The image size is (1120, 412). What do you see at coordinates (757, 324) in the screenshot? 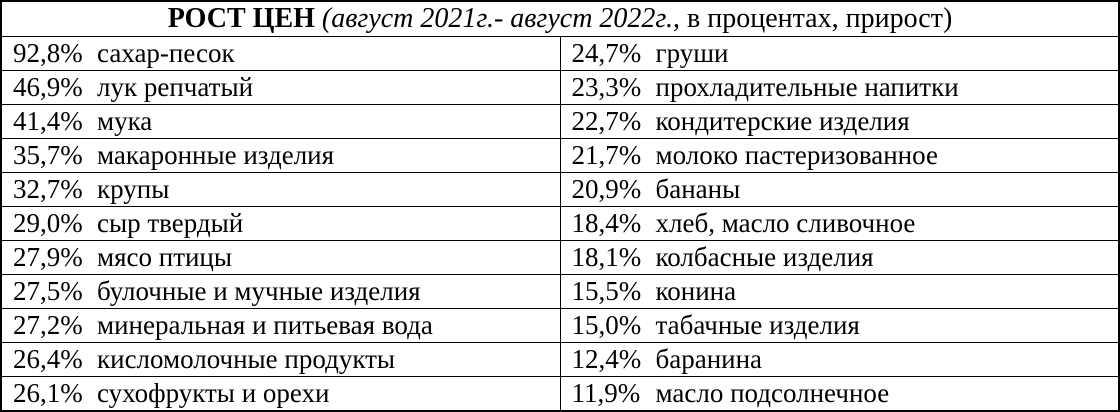
I see `item-label: табачные изделия` at bounding box center [757, 324].